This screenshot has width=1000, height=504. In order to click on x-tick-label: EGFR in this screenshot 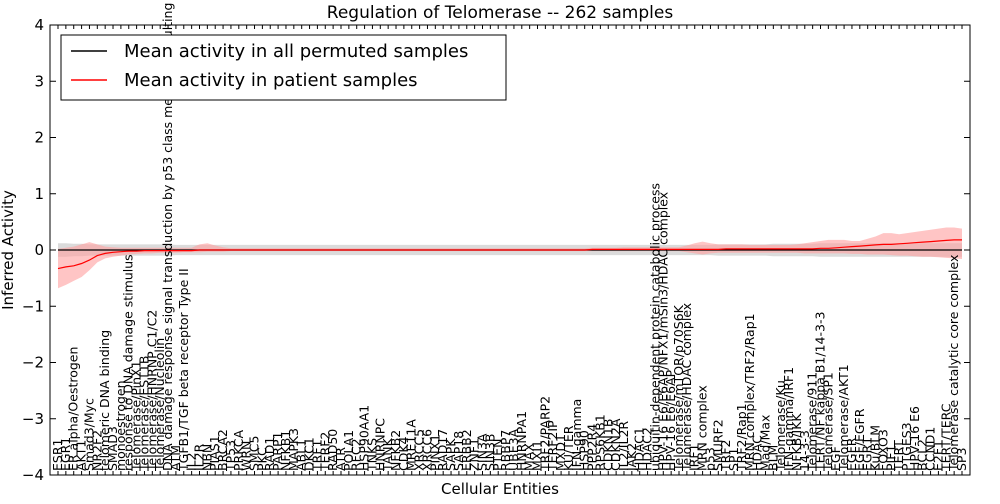, I will do `click(851, 454)`.